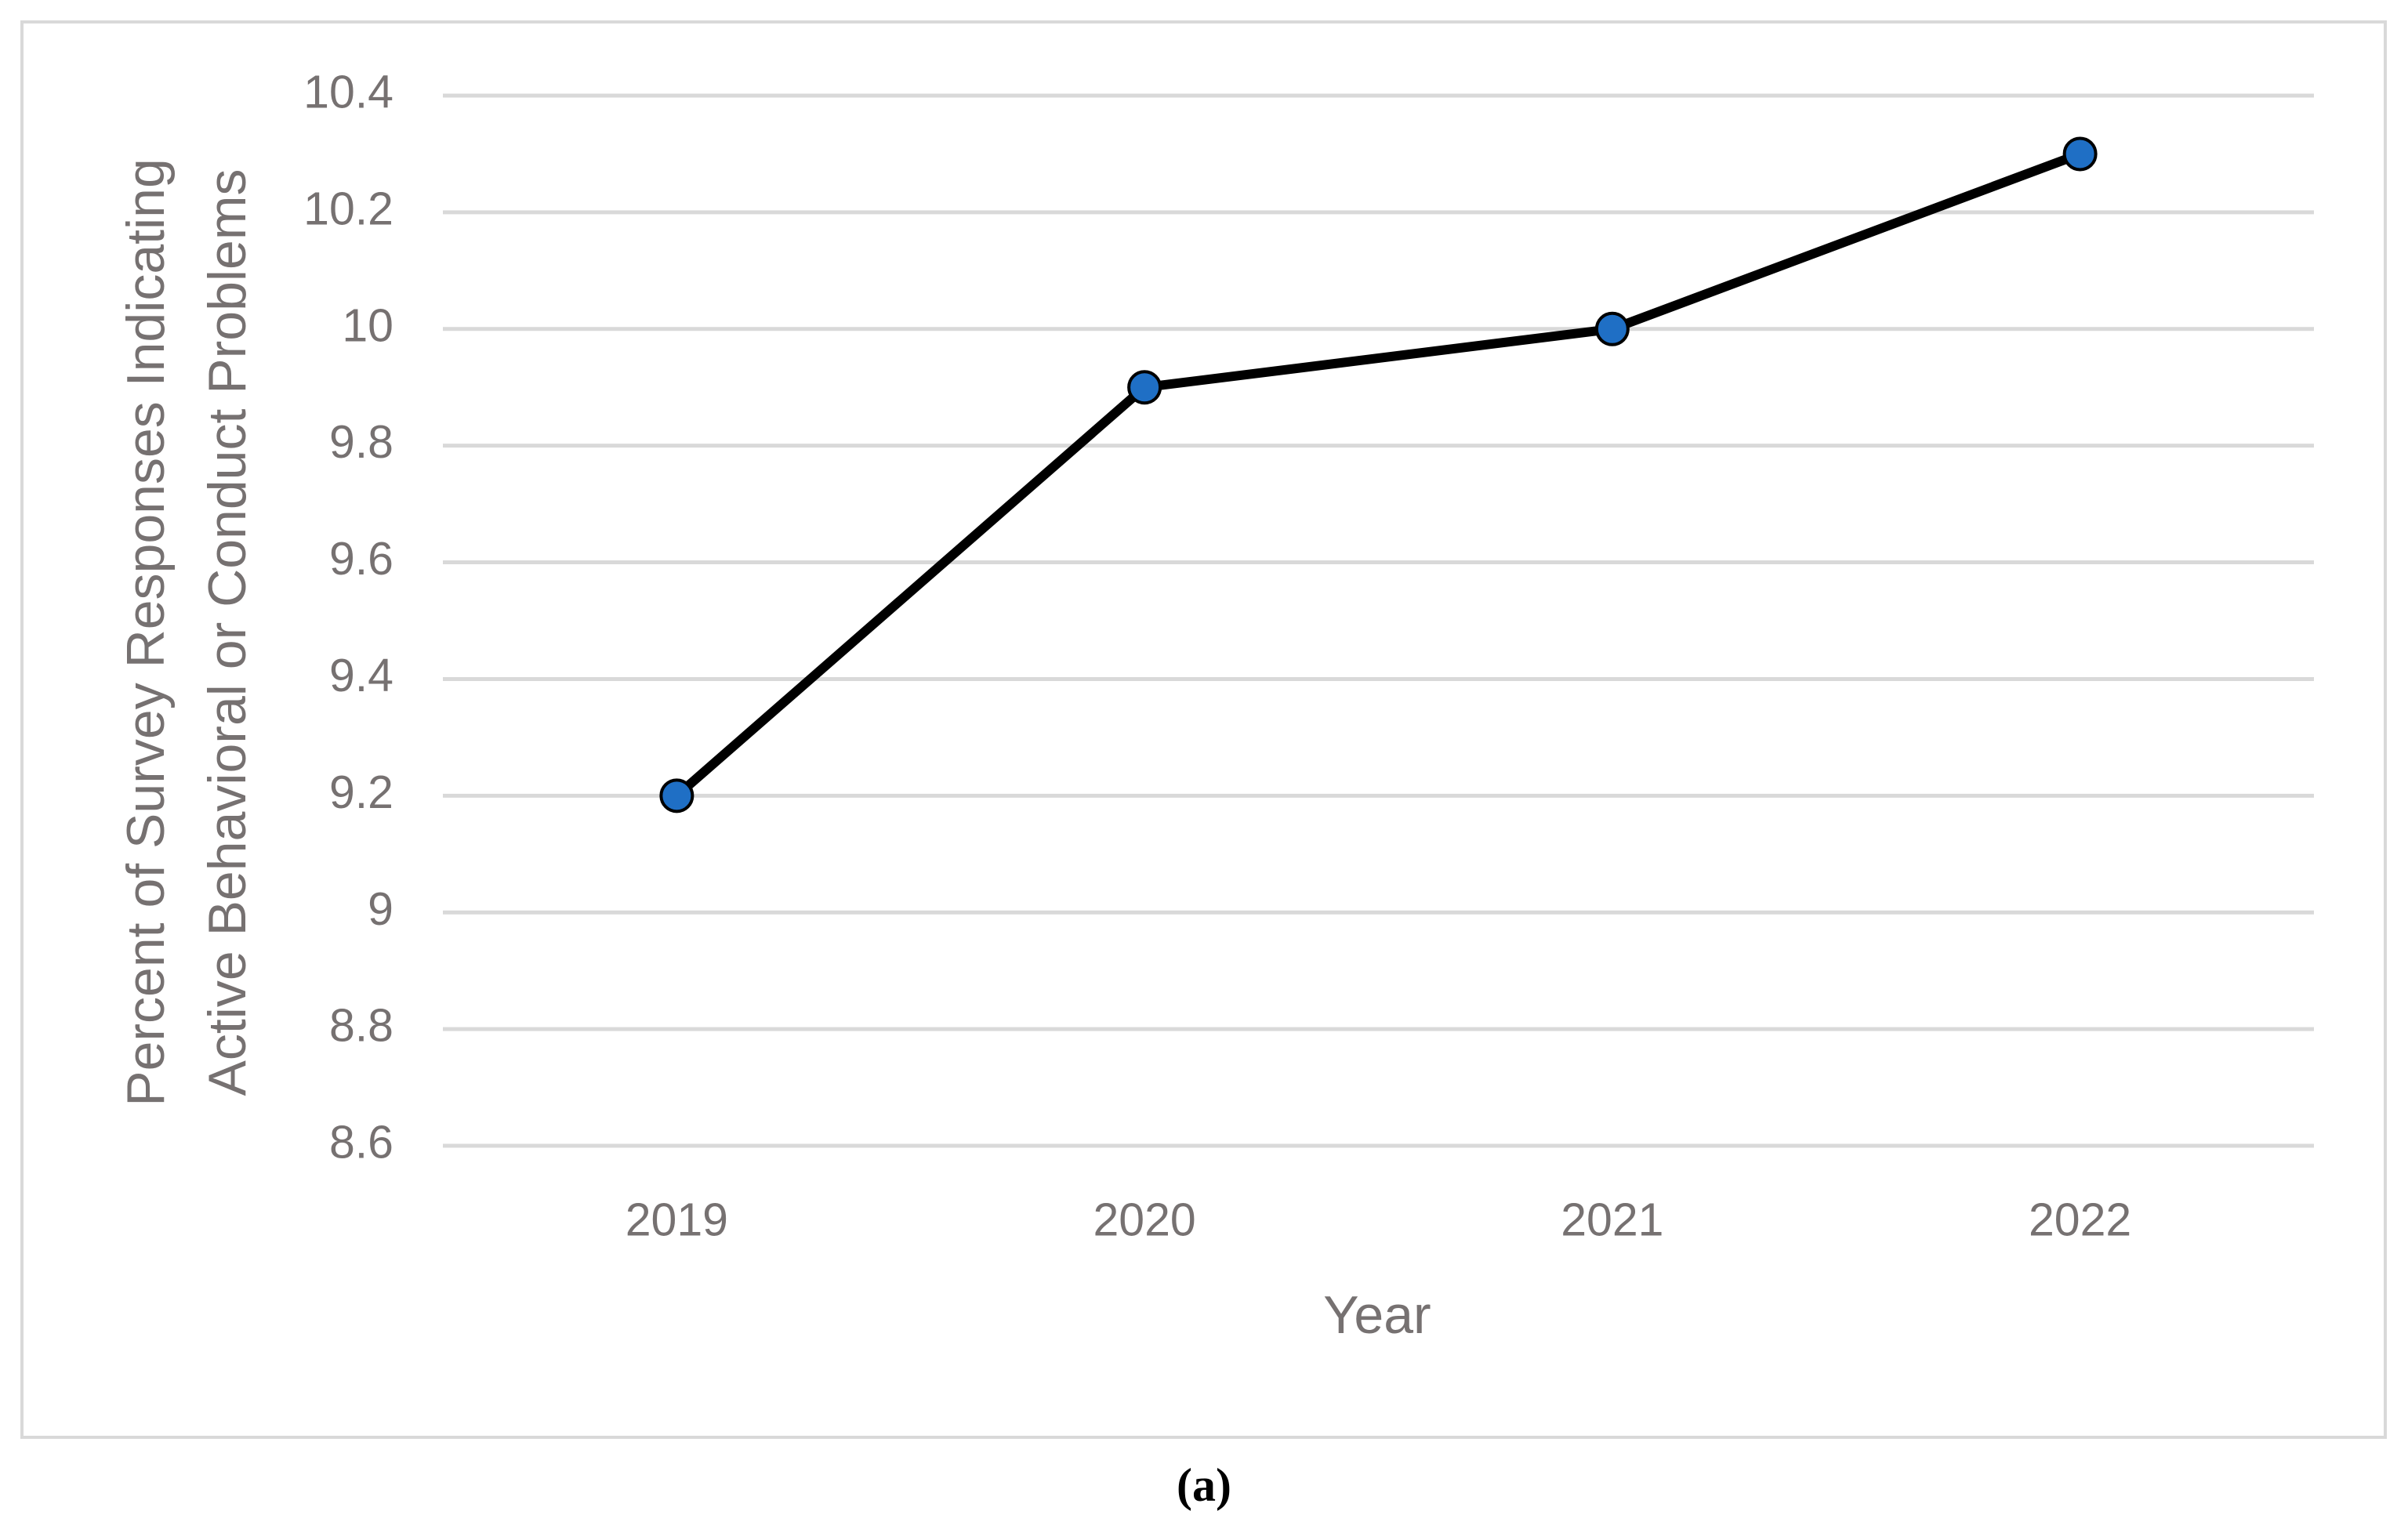 Image resolution: width=2408 pixels, height=1529 pixels. What do you see at coordinates (1377, 1315) in the screenshot?
I see `x-axis-title: Year` at bounding box center [1377, 1315].